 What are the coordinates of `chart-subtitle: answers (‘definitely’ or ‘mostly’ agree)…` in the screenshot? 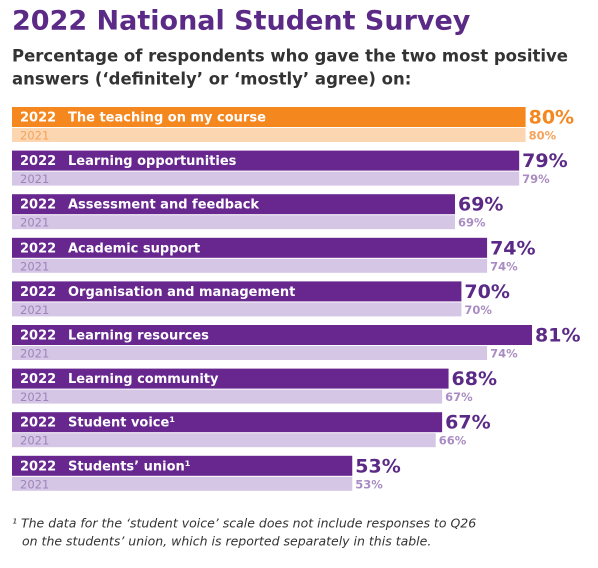 It's located at (211, 79).